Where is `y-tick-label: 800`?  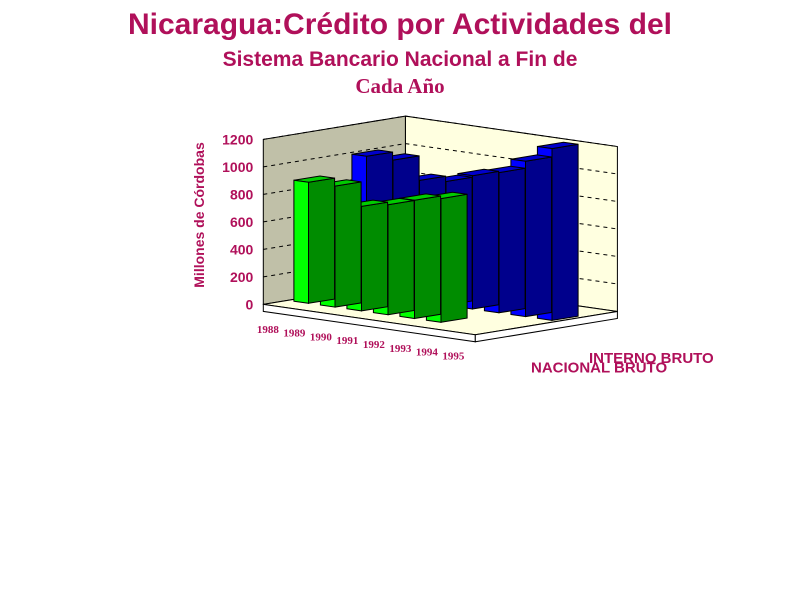
y-tick-label: 800 is located at coordinates (242, 194).